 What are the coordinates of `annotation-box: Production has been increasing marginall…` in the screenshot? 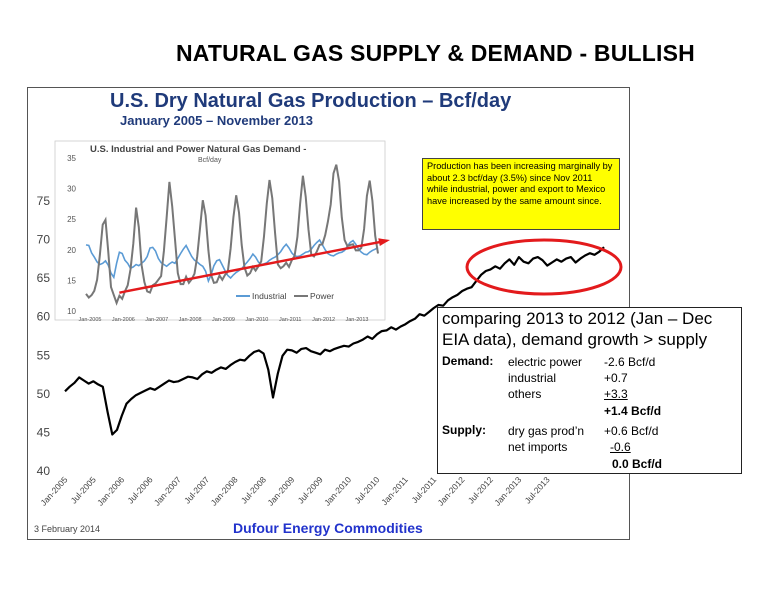 It's located at (521, 194).